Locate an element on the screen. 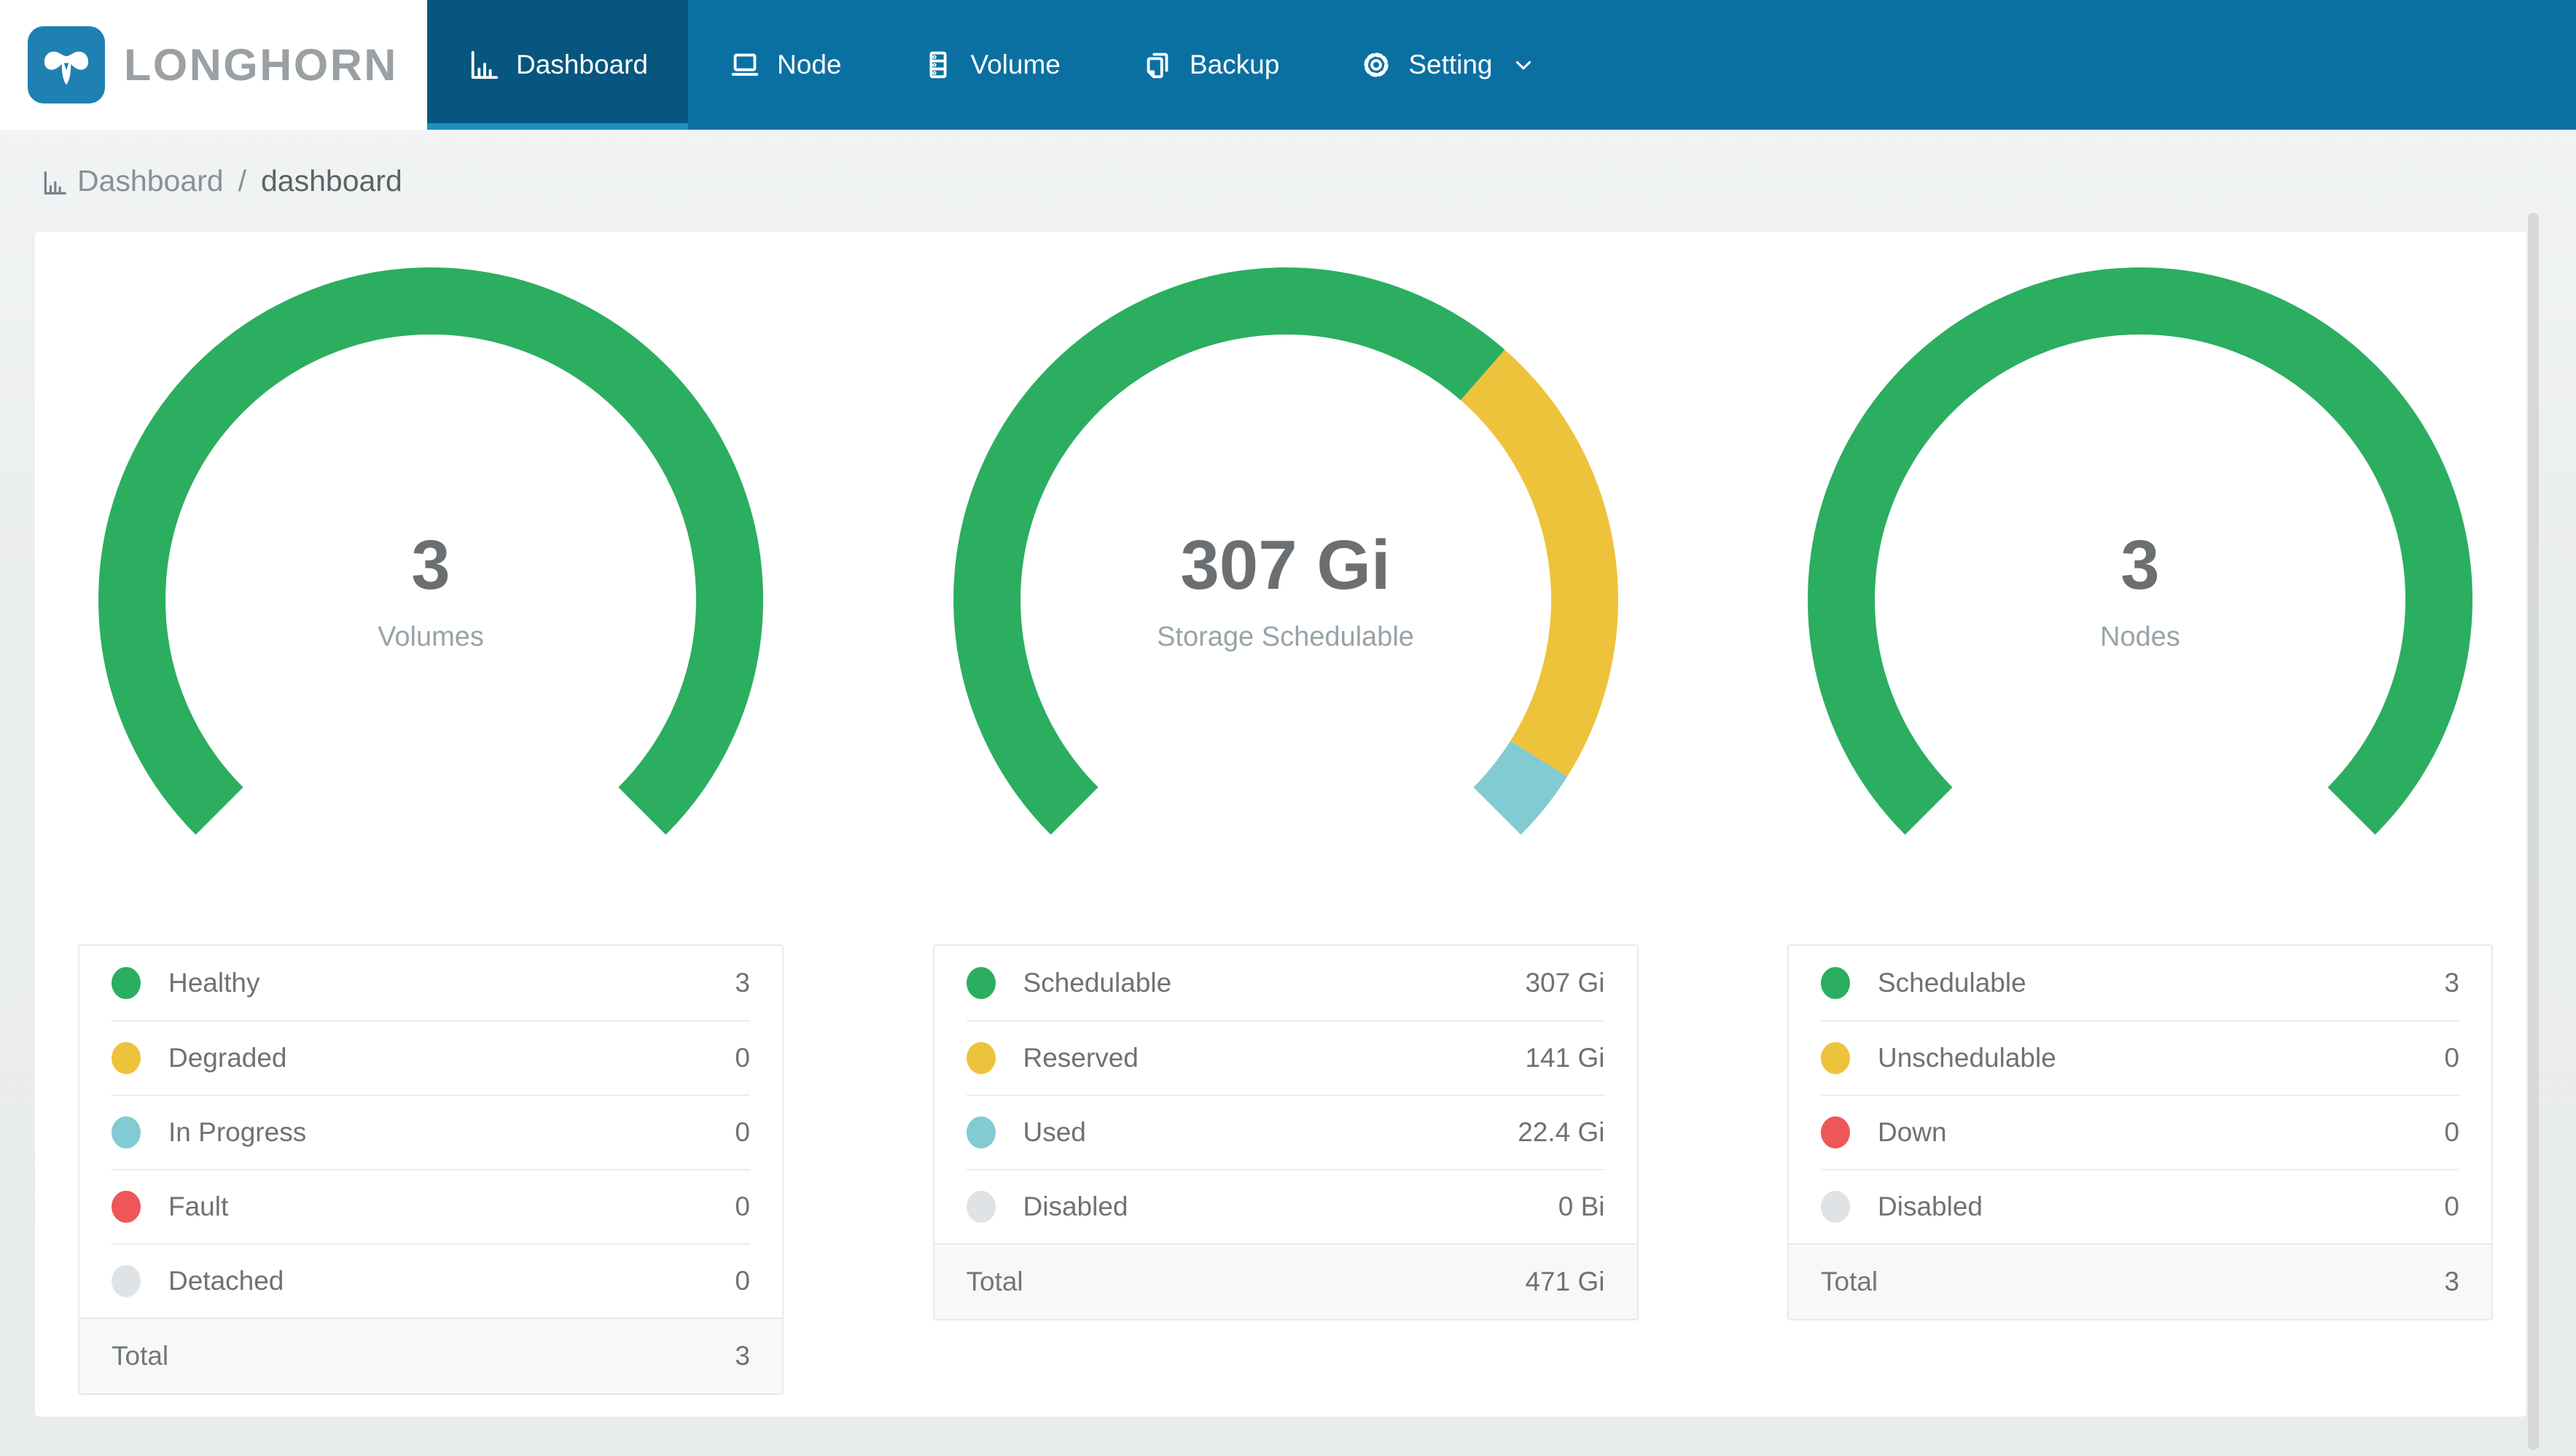 Image resolution: width=2576 pixels, height=1456 pixels. legend-row: Used 22.4 Gi is located at coordinates (1285, 1132).